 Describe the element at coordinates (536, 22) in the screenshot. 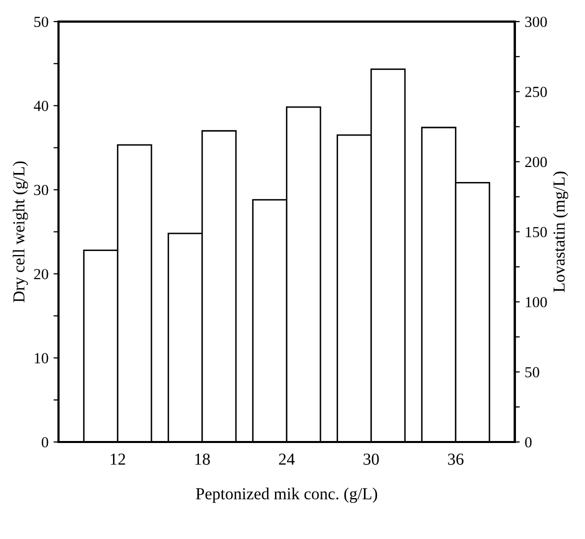

I see `y2-tick-label: 300` at that location.